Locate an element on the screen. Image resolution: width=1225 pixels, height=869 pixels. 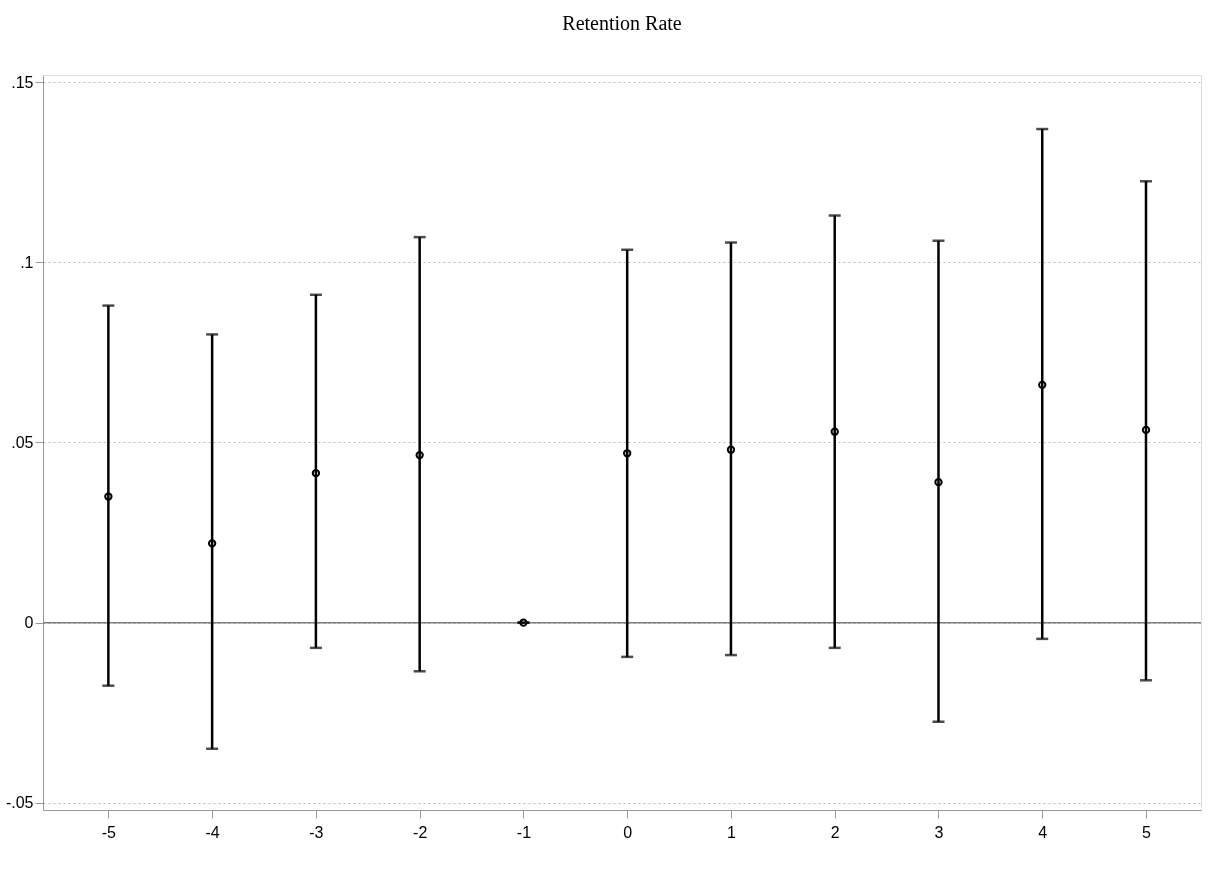
x-tick-label: -1 is located at coordinates (524, 832).